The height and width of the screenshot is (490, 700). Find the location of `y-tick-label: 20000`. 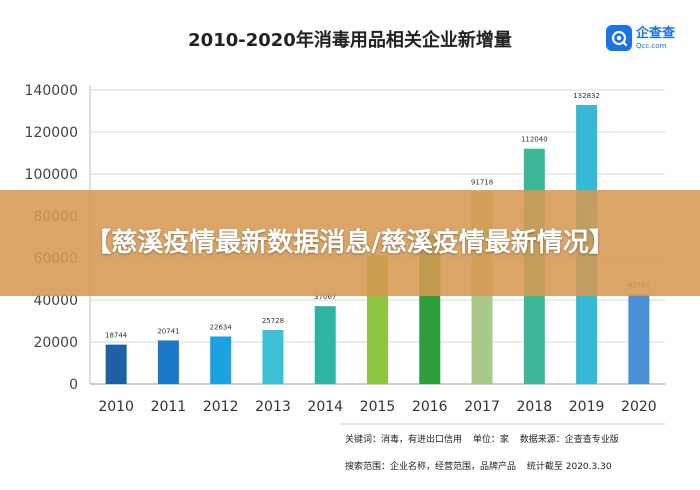

y-tick-label: 20000 is located at coordinates (55, 343).